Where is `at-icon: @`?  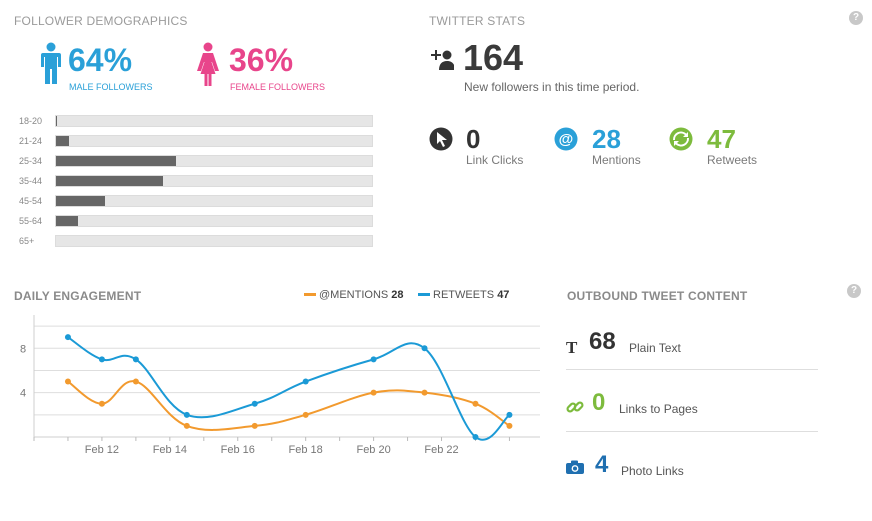 at-icon: @ is located at coordinates (566, 139).